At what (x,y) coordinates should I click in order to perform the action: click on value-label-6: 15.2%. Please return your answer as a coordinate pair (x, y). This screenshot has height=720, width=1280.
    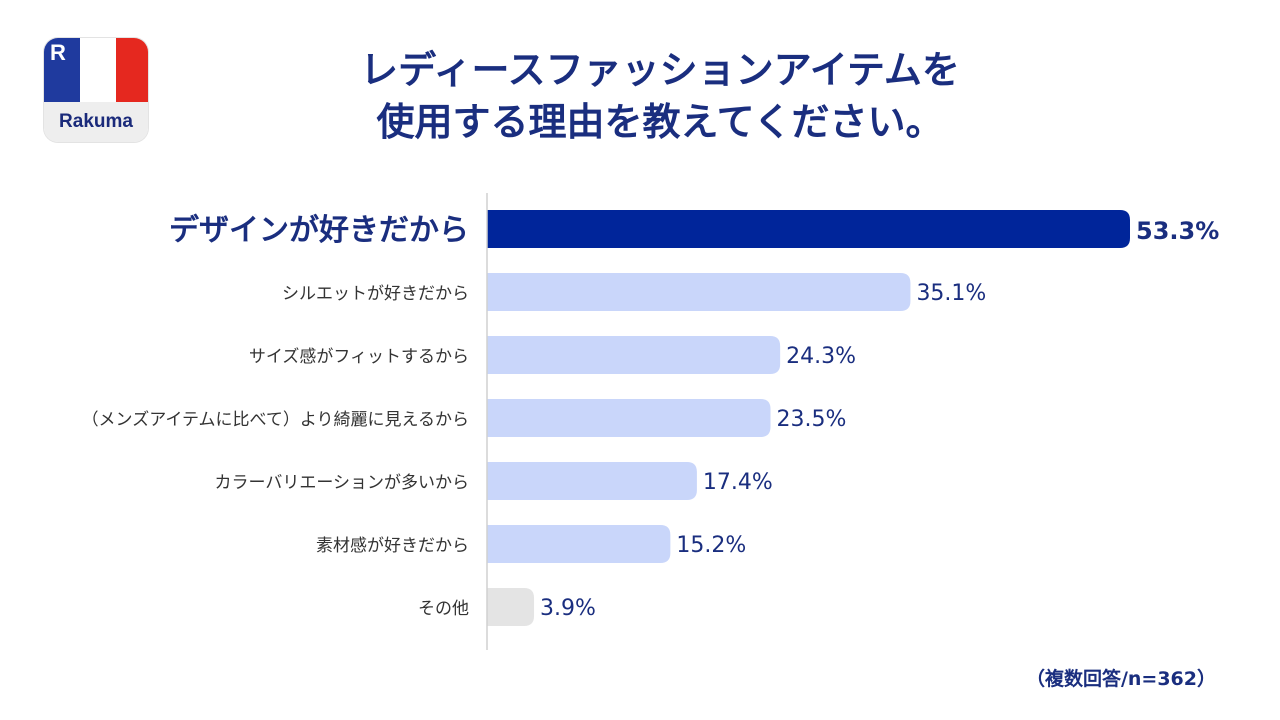
    Looking at the image, I should click on (711, 545).